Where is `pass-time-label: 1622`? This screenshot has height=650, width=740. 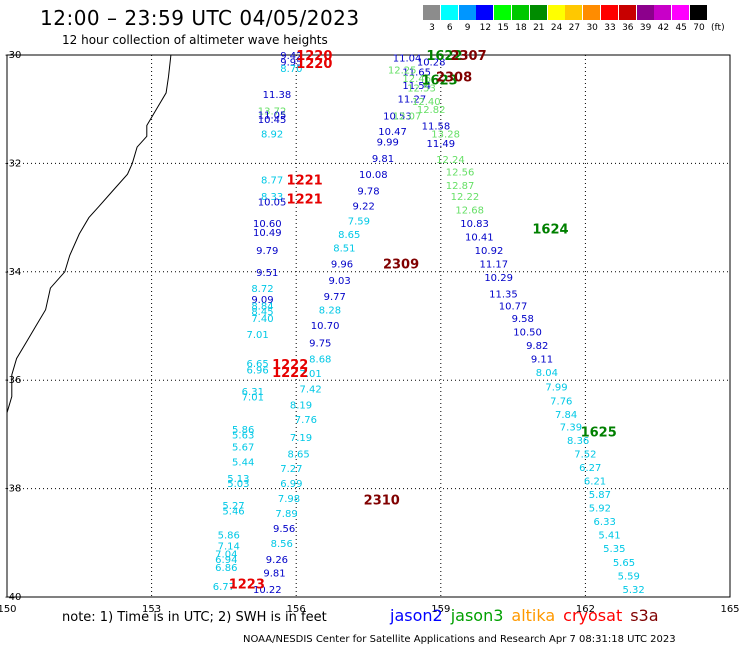 pass-time-label: 1622 is located at coordinates (444, 56).